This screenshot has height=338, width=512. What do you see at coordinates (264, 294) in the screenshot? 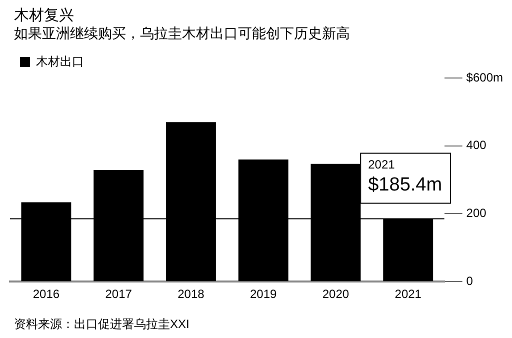
I see `x-tick-label: 2019` at bounding box center [264, 294].